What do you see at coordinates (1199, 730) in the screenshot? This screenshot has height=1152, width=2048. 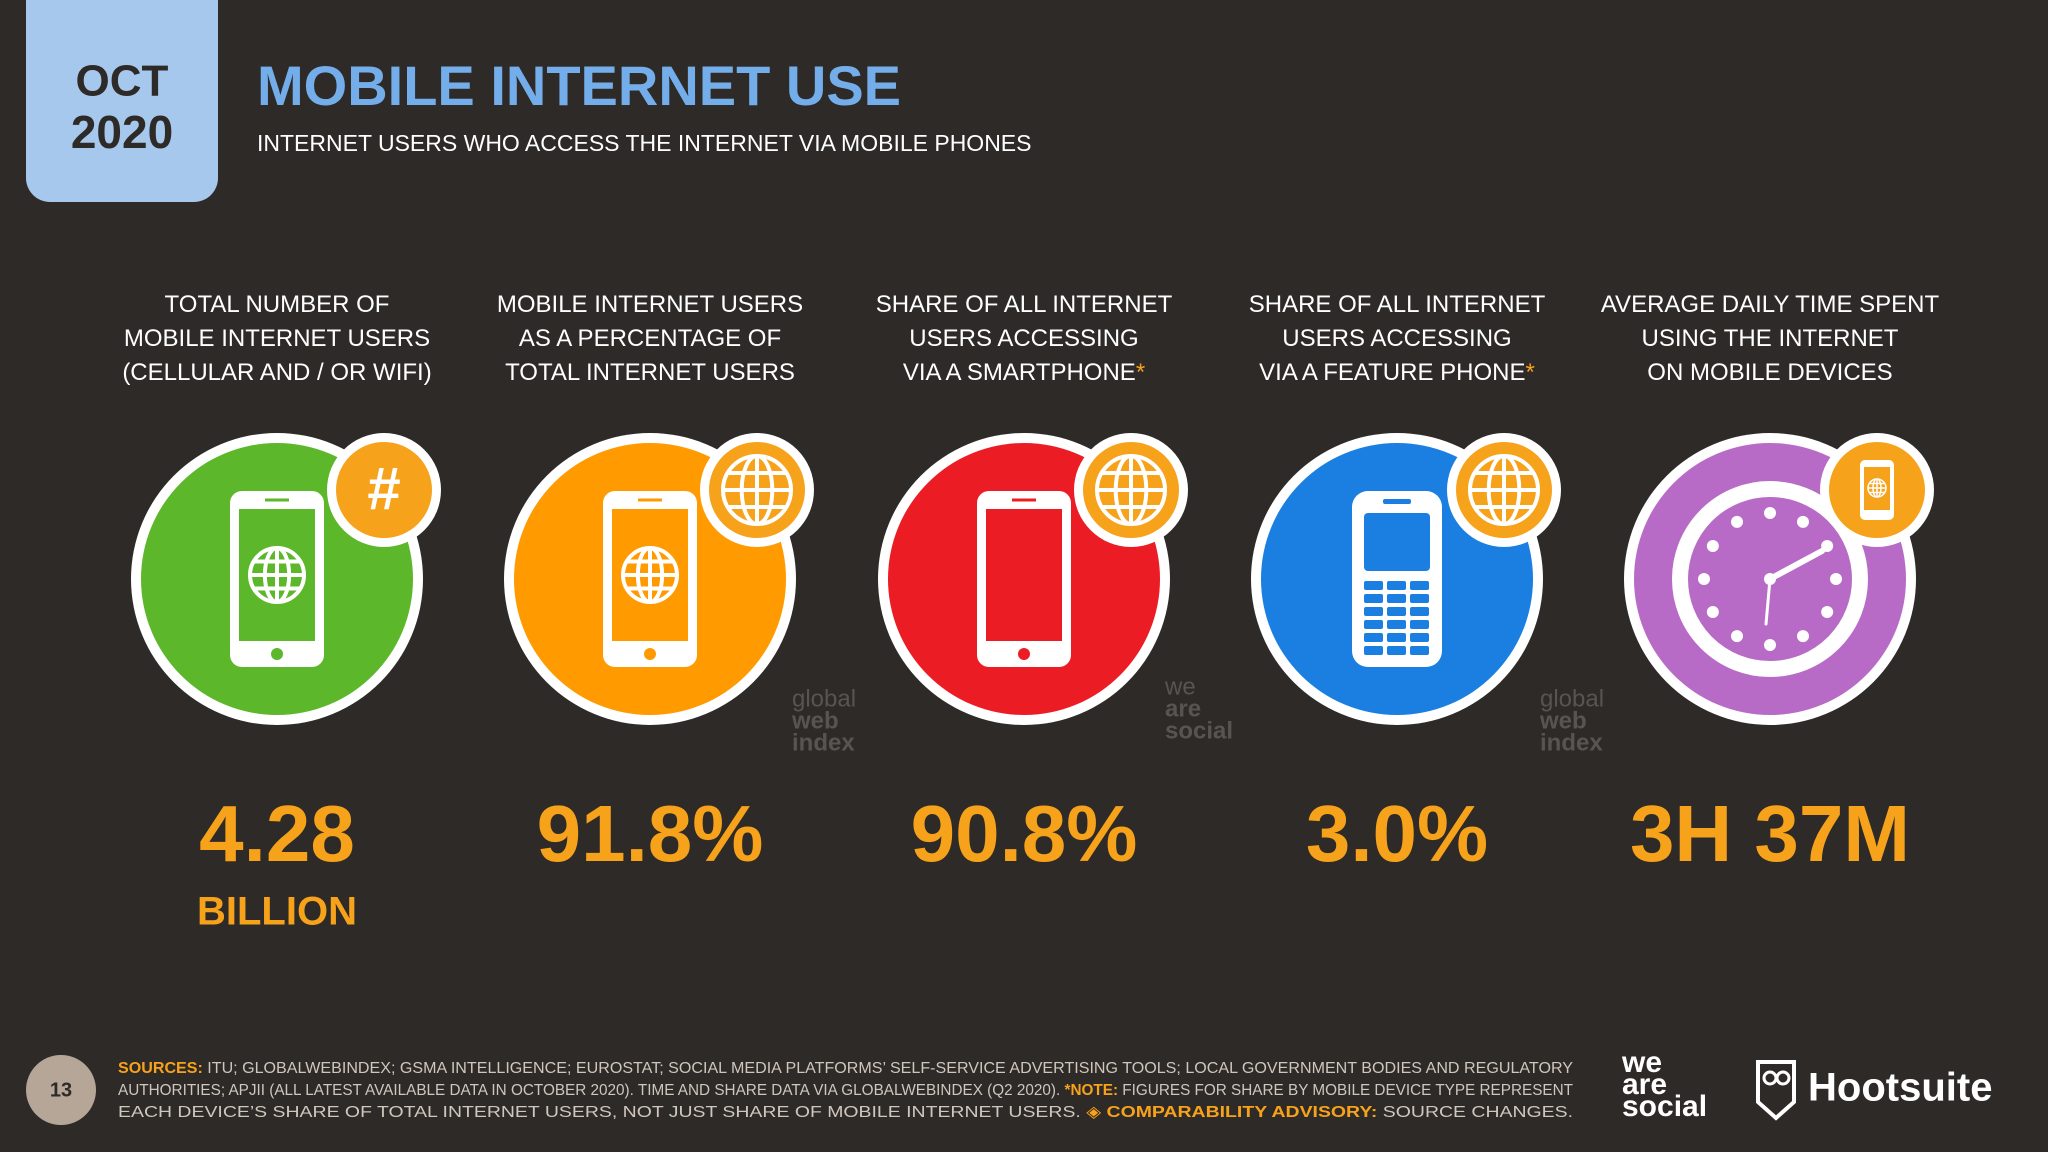 I see `watermark: social` at bounding box center [1199, 730].